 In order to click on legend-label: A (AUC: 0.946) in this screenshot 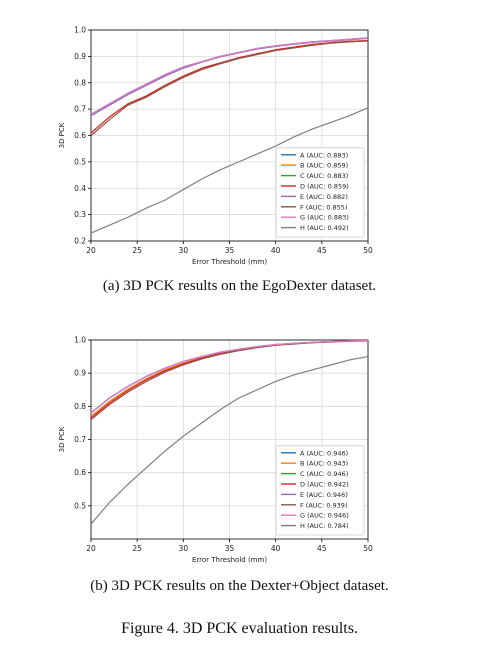, I will do `click(324, 453)`.